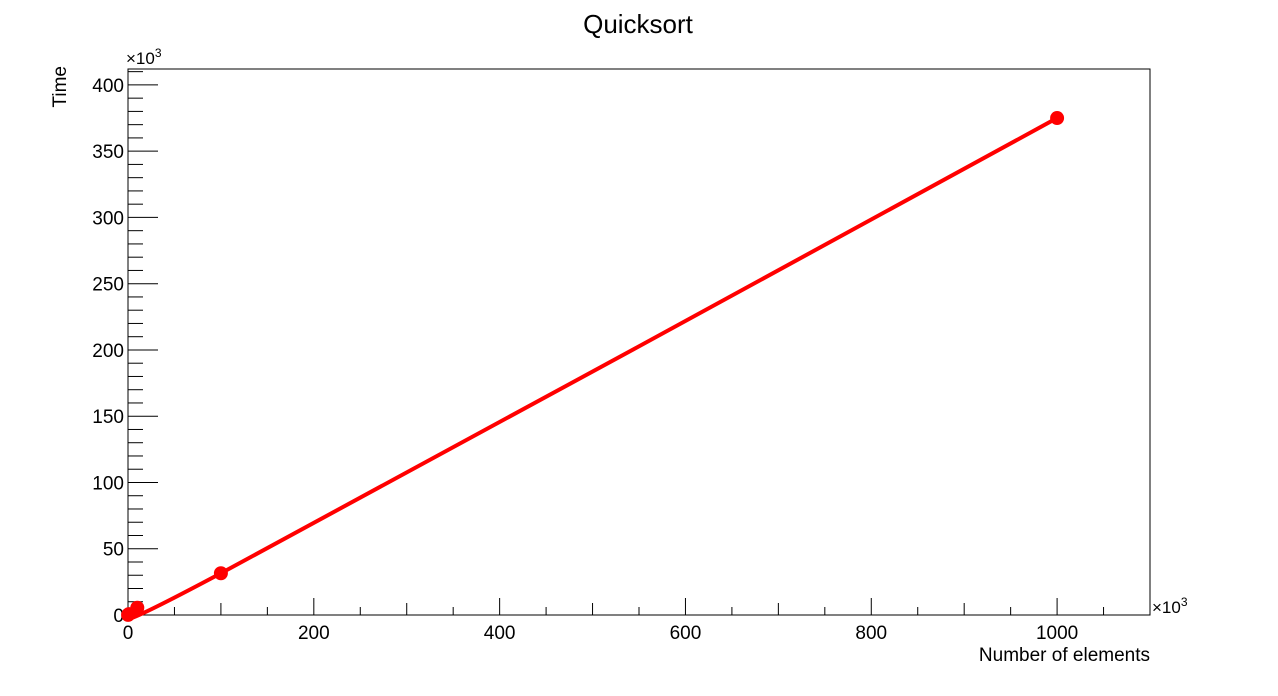  What do you see at coordinates (118, 616) in the screenshot?
I see `y-tick-label: 0` at bounding box center [118, 616].